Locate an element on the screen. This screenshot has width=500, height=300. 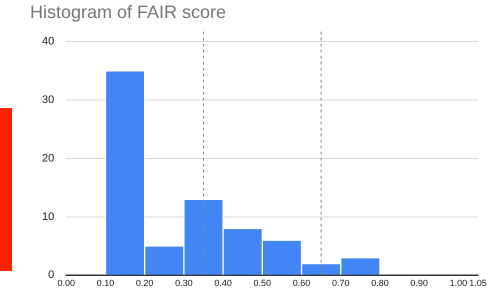
y-tick-label: 40 is located at coordinates (48, 42).